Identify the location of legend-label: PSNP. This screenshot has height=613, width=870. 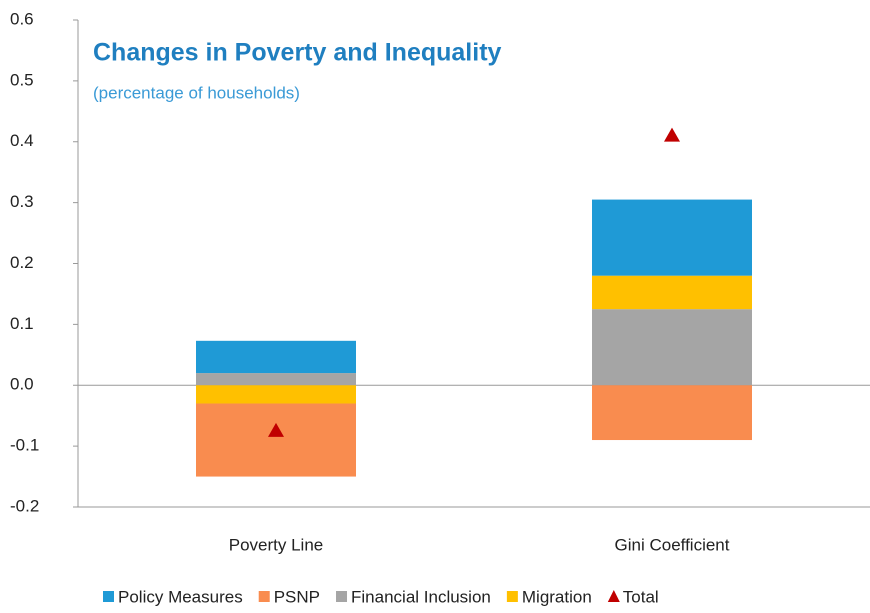
(297, 596).